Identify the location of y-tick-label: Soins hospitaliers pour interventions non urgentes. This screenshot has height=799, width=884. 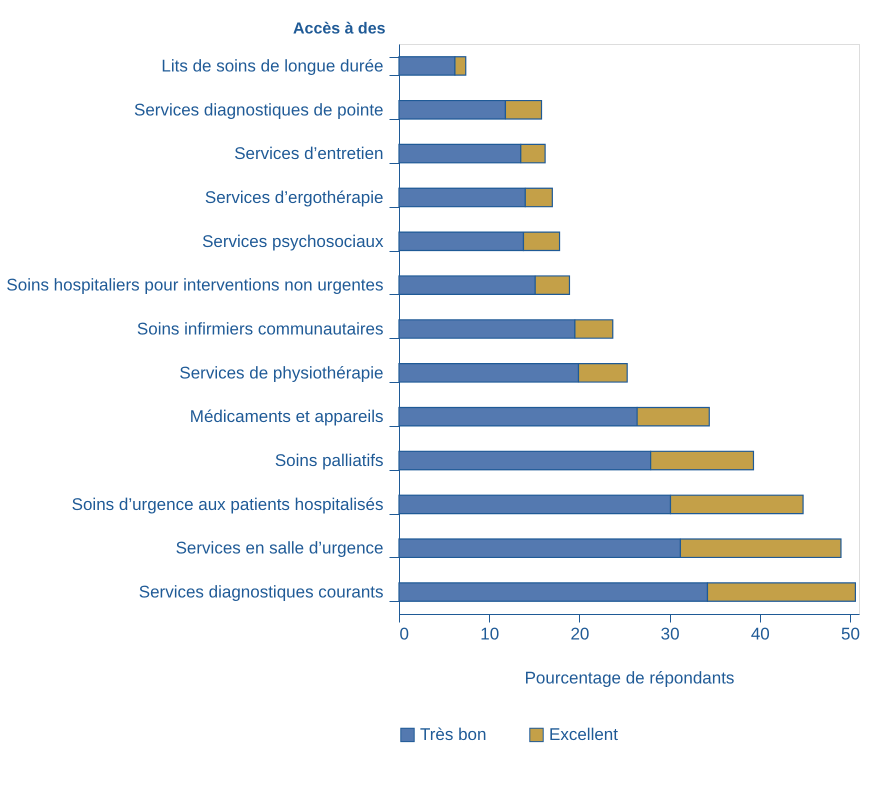
(195, 285).